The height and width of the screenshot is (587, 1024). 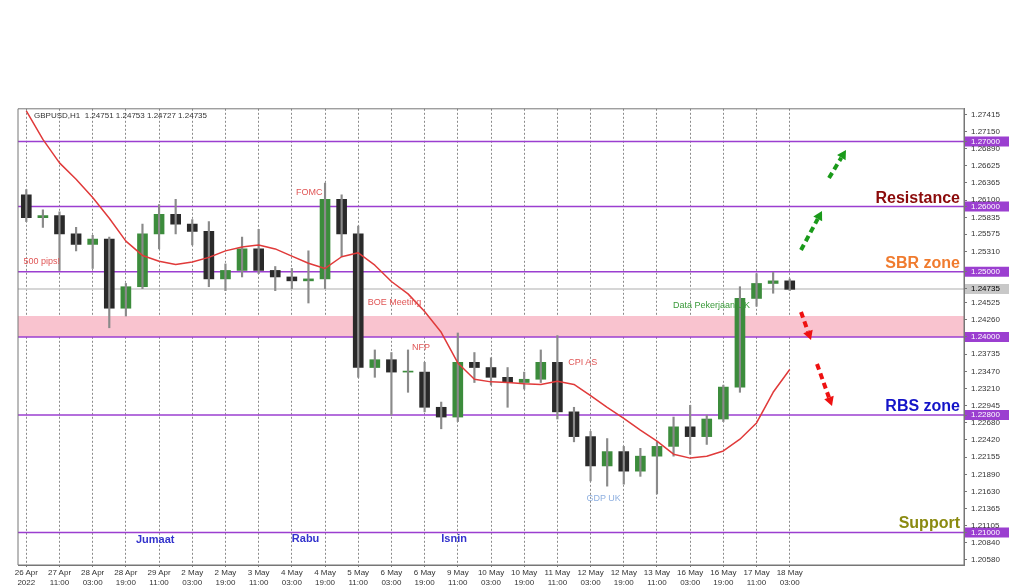 I want to click on ref-line-label: SBR zone, so click(x=923, y=262).